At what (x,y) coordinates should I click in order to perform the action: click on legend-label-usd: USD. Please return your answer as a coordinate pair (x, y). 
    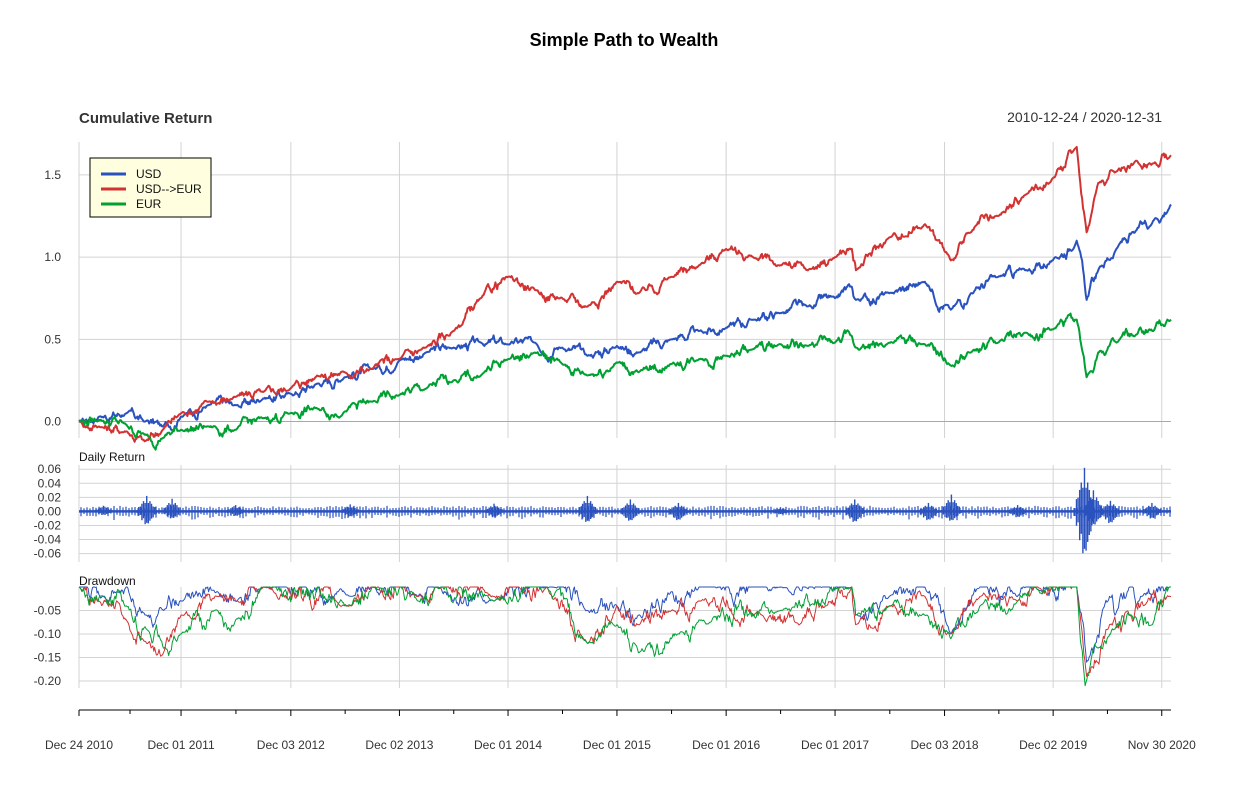
    Looking at the image, I should click on (149, 174).